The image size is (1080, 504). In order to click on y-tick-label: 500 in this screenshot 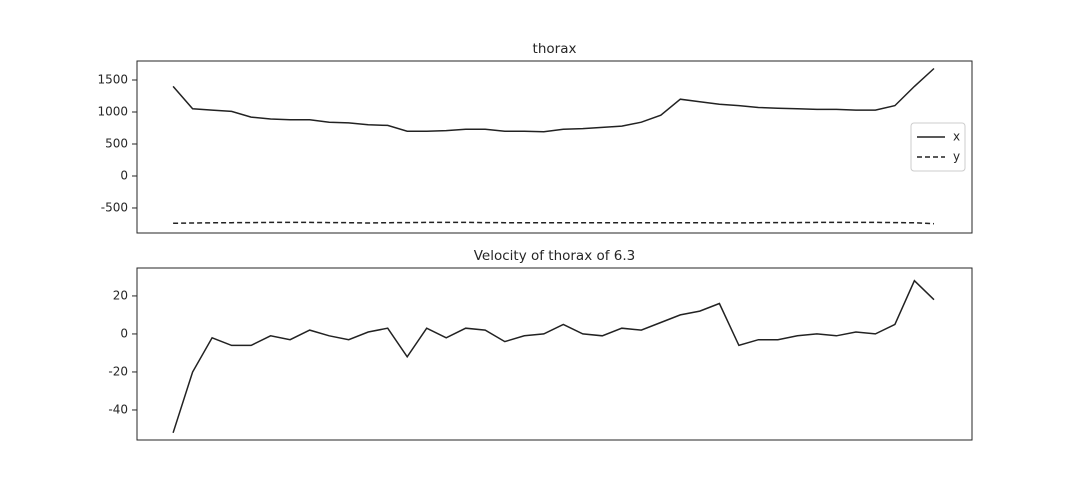, I will do `click(116, 143)`.